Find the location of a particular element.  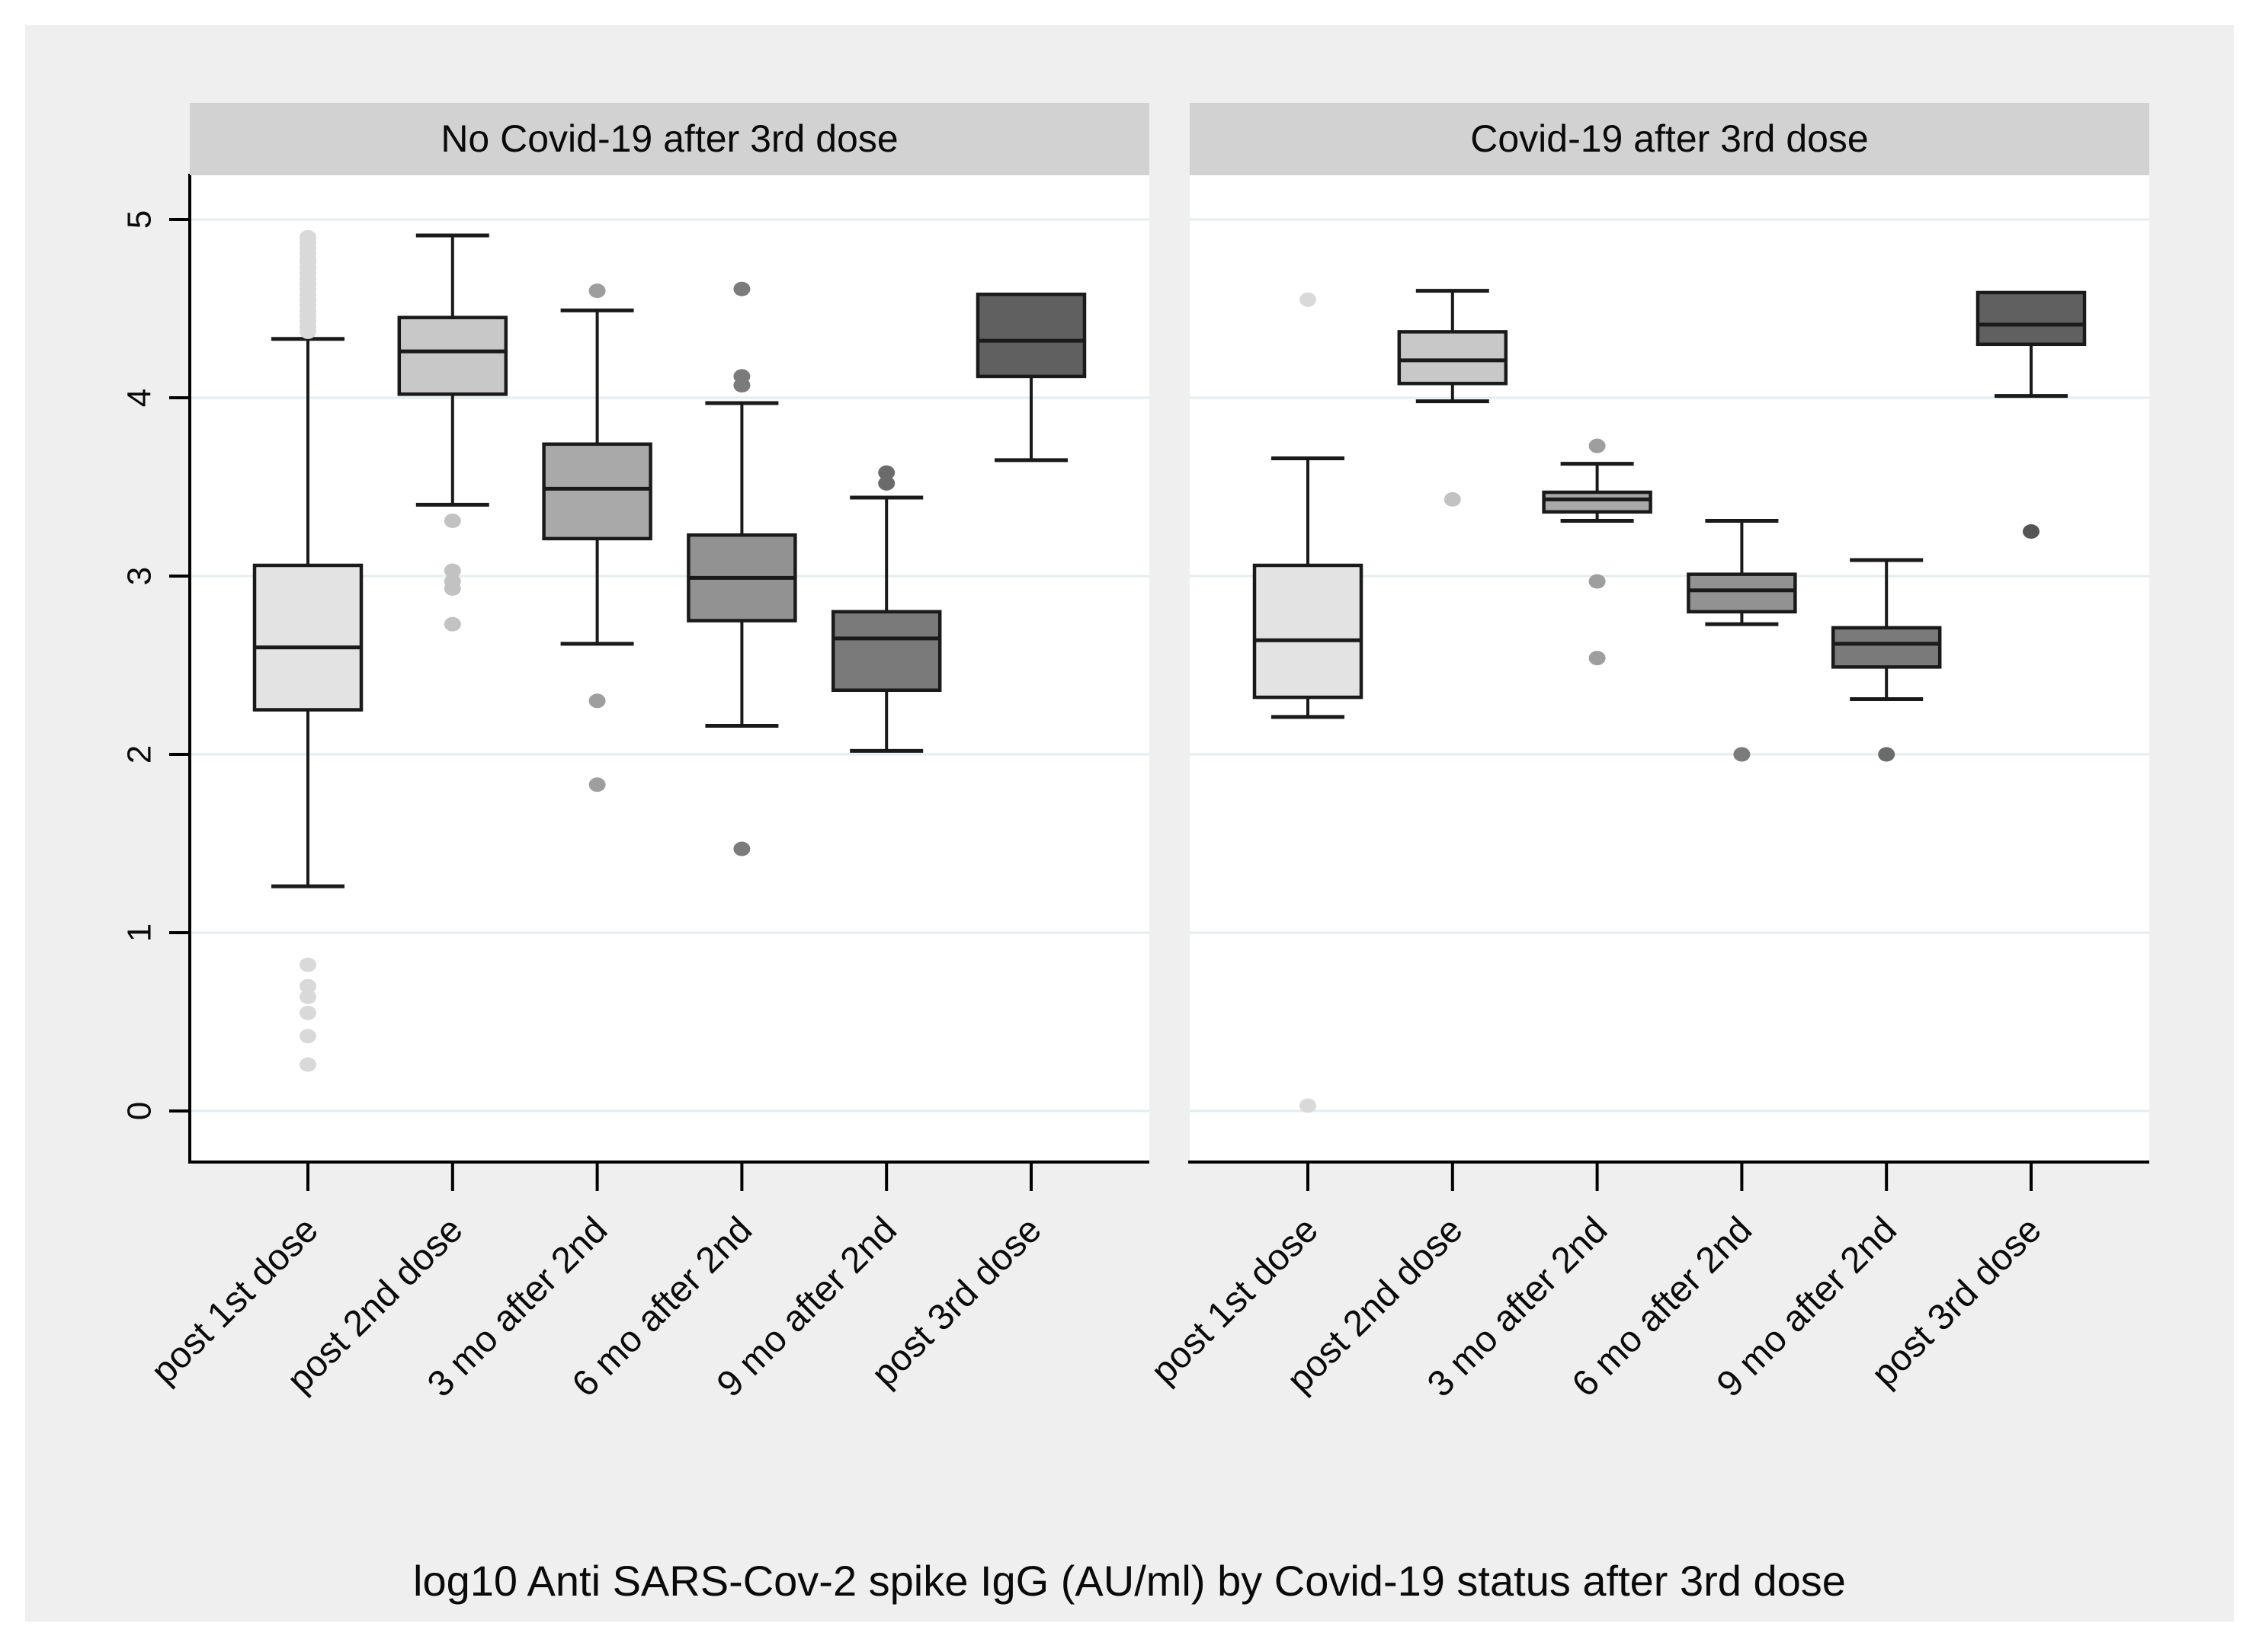

y-tick-label: 5 is located at coordinates (140, 219).